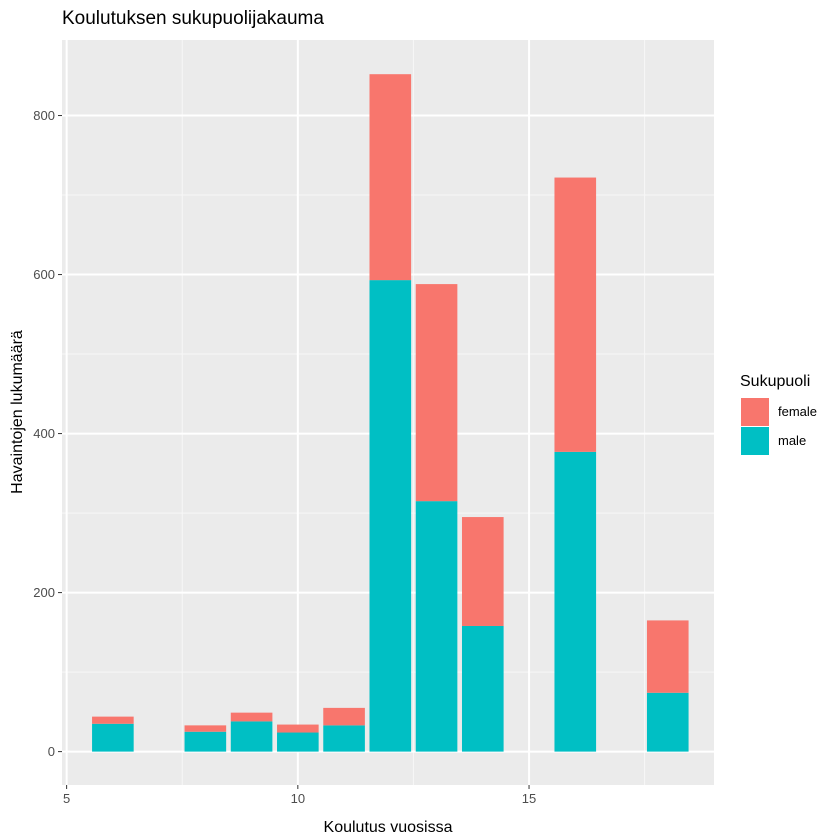  I want to click on x-tick-label: 5, so click(66, 798).